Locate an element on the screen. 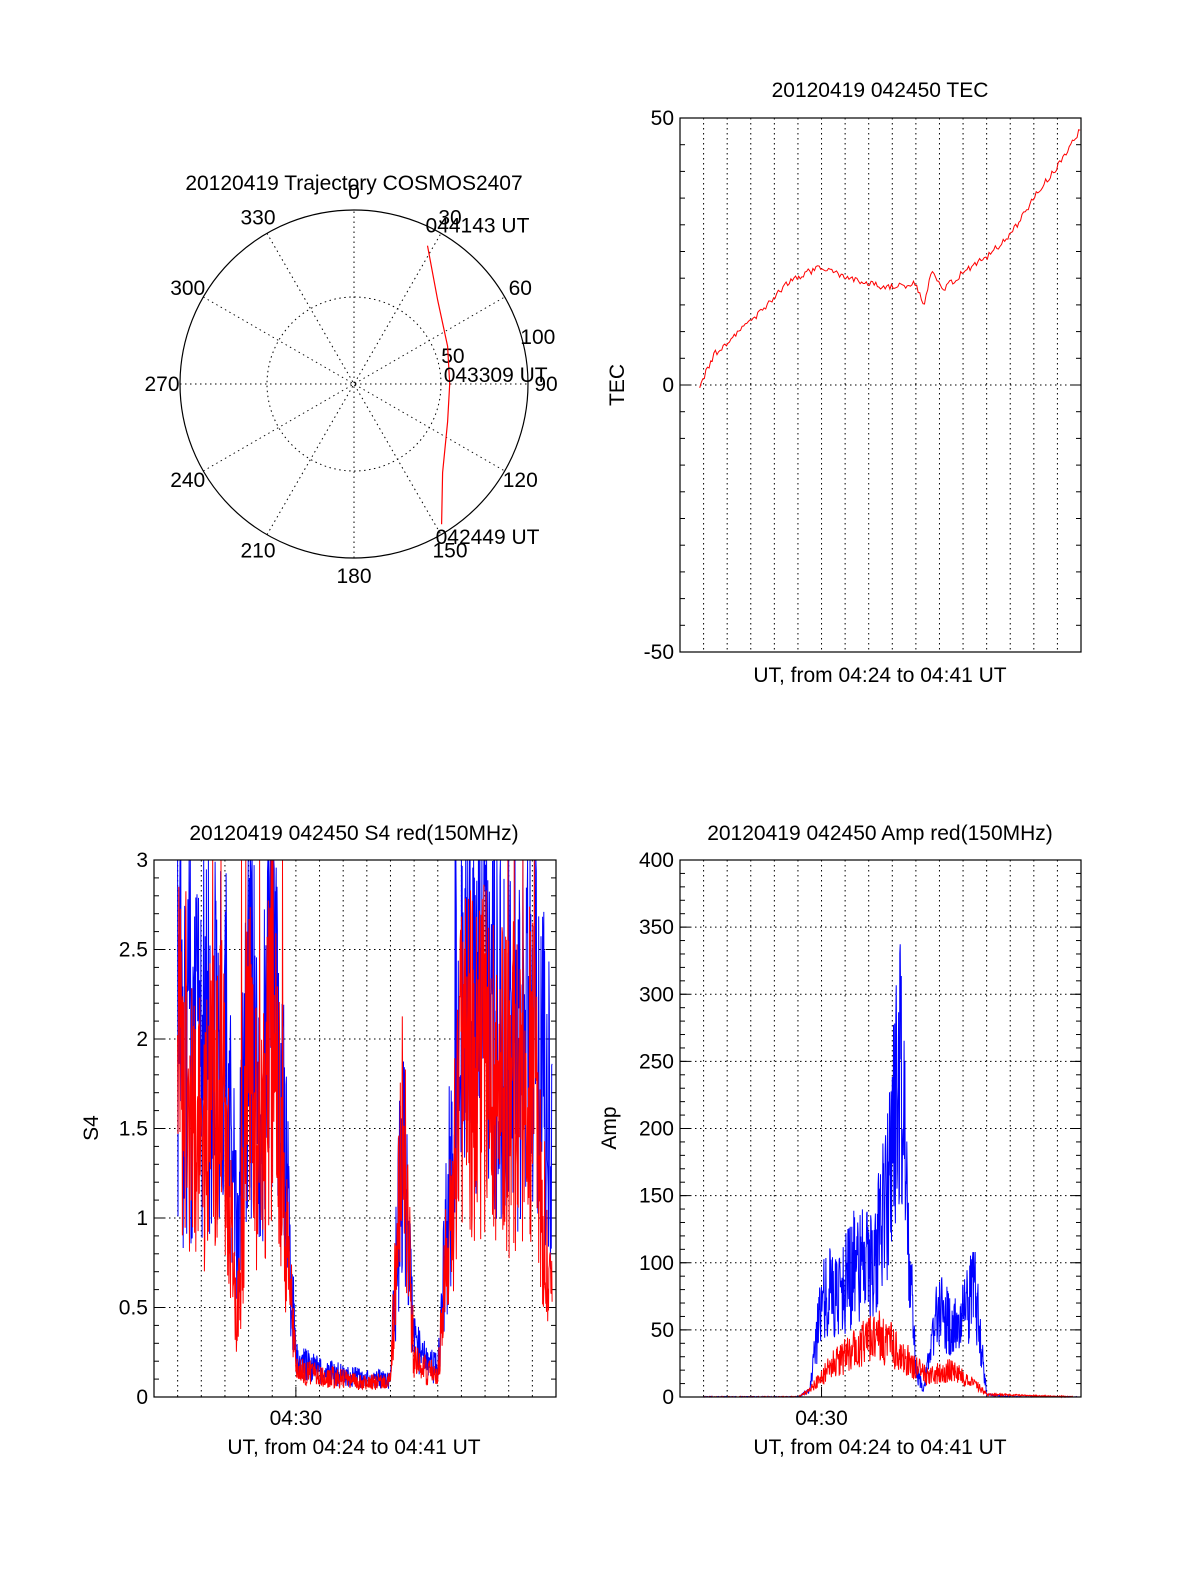  polar-angle-label: 300 is located at coordinates (187, 288).